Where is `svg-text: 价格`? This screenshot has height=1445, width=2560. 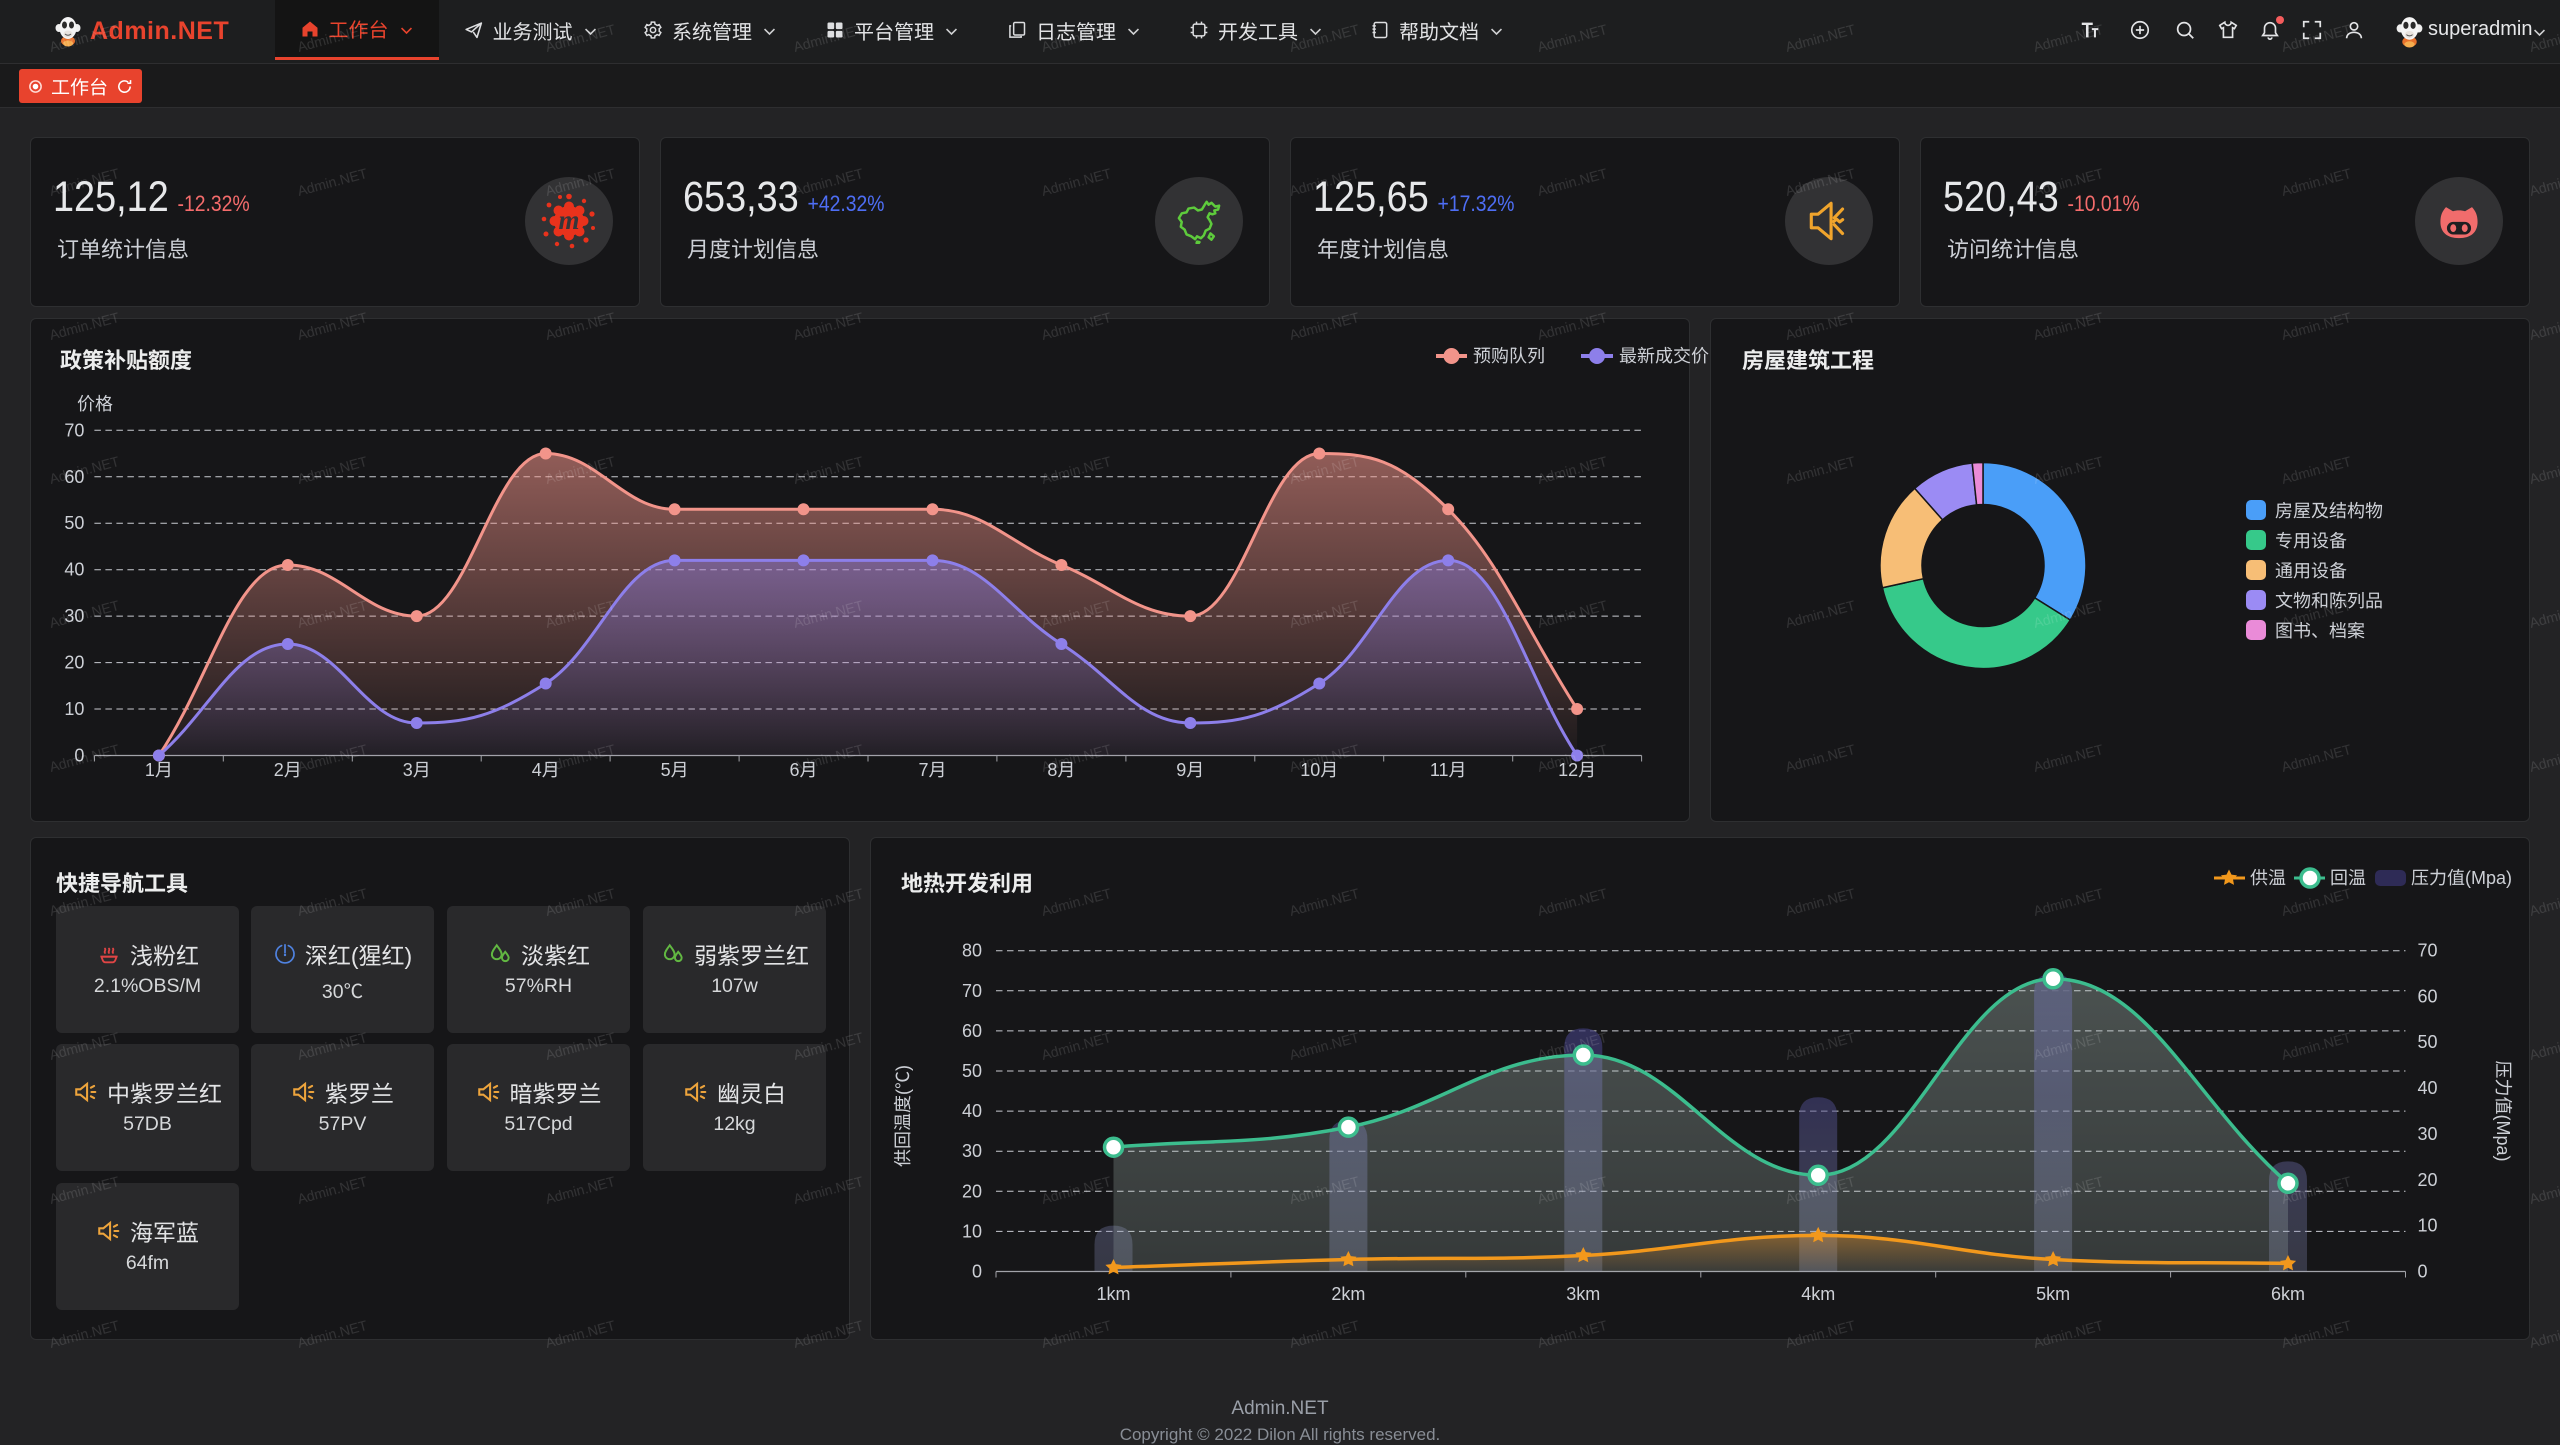 svg-text: 价格 is located at coordinates (95, 404).